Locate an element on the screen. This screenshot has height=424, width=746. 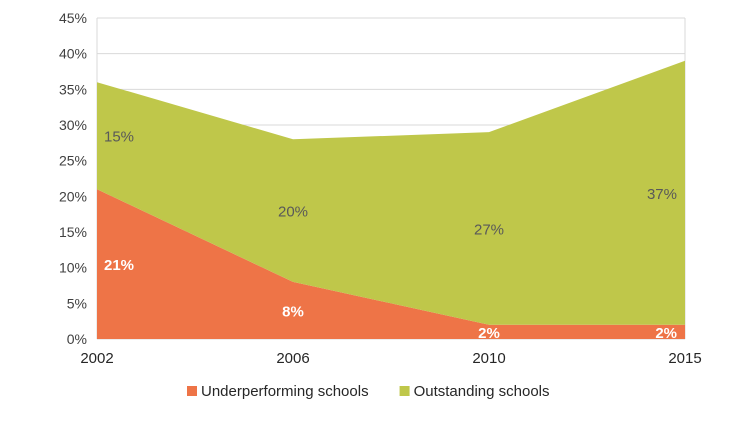
y-tick-label: 0% is located at coordinates (77, 339).